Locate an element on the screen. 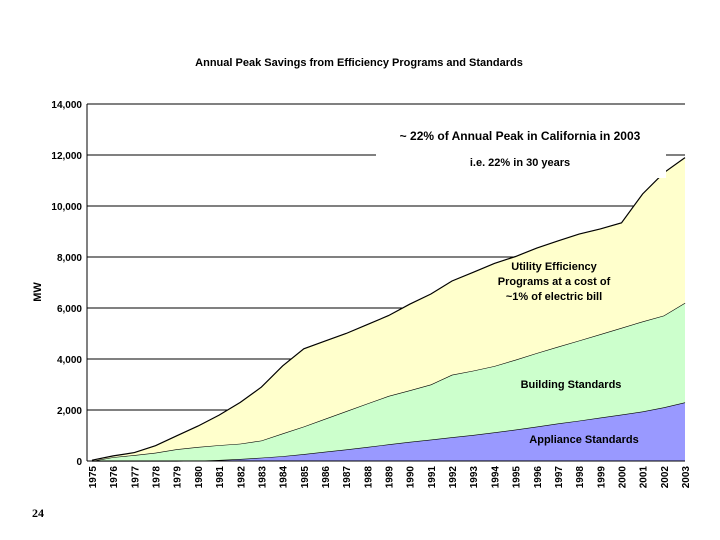  x-tick-label: 1980 is located at coordinates (199, 477).